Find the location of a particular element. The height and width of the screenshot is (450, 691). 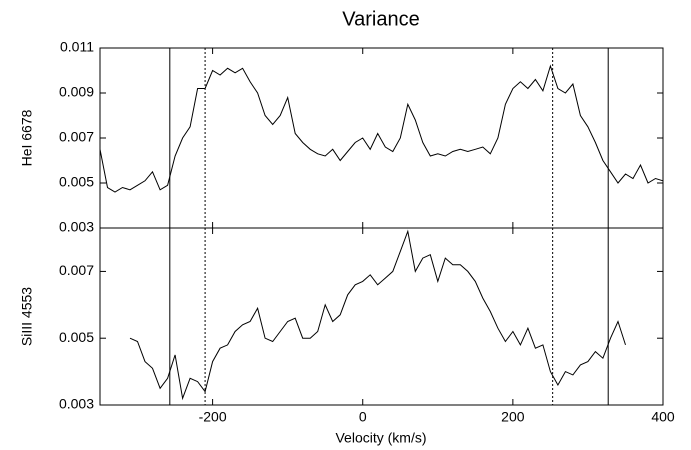

x-tick-label: 0 is located at coordinates (363, 417).